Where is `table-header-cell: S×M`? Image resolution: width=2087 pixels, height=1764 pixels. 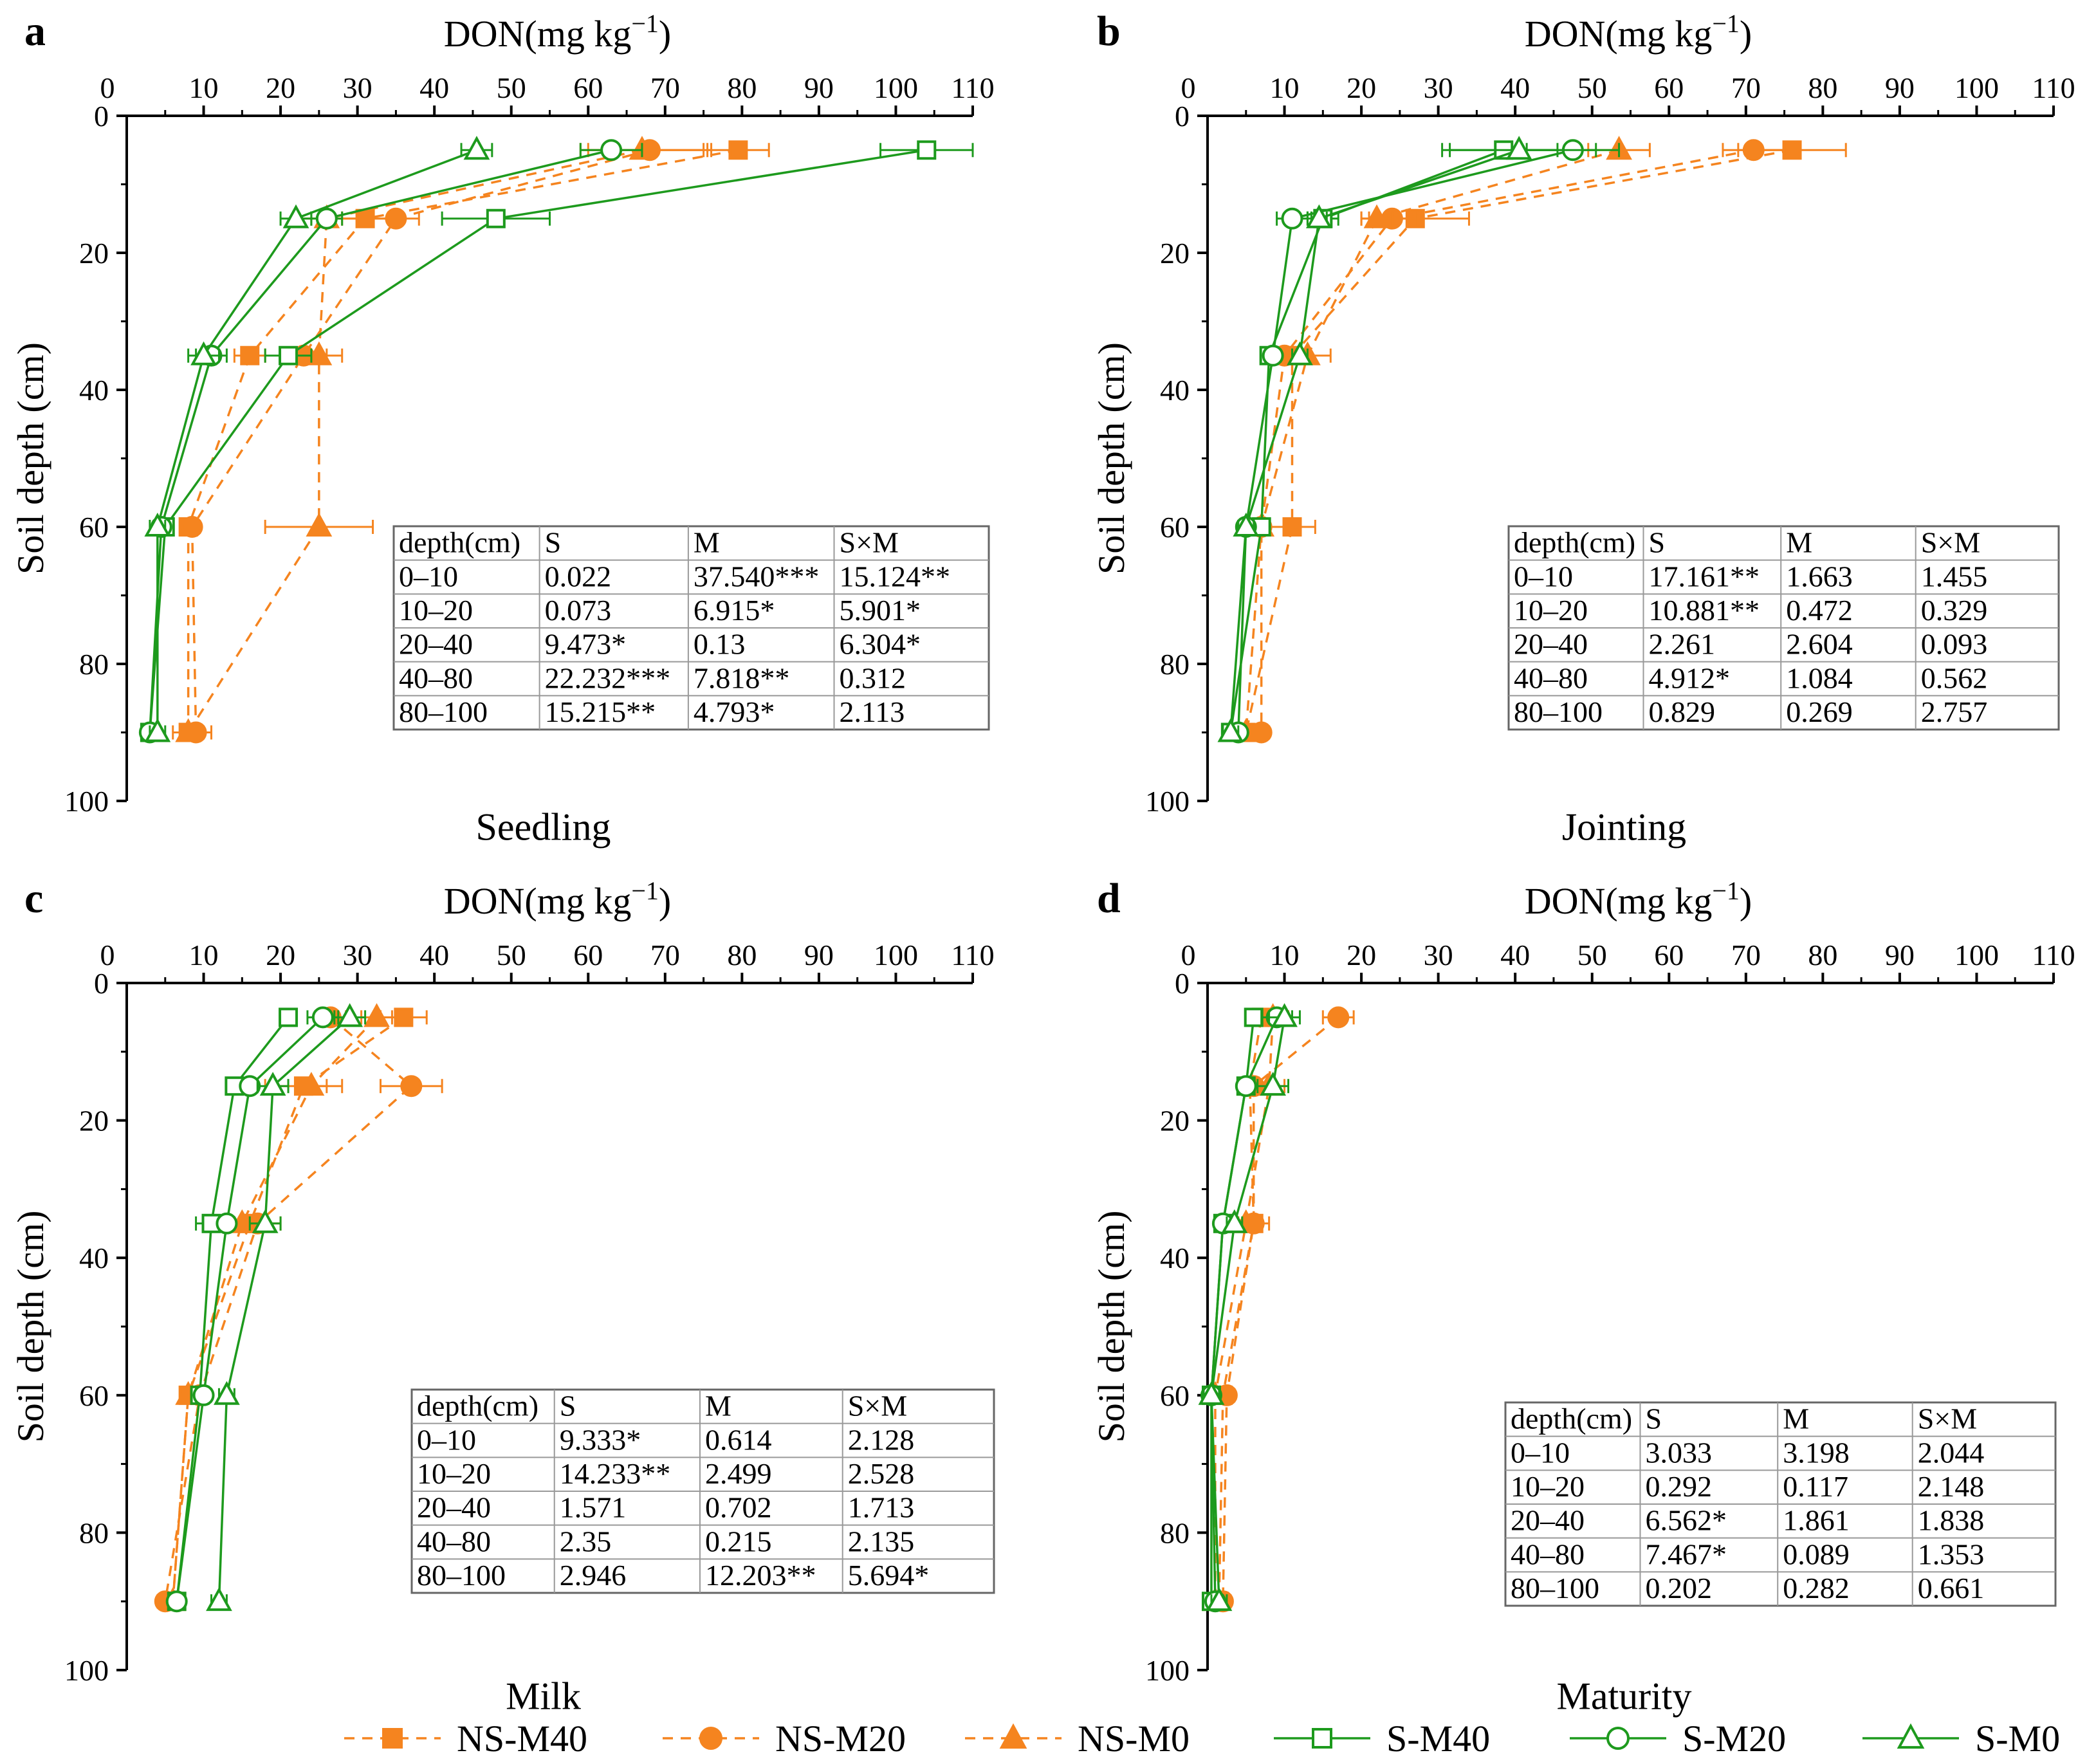 table-header-cell: S×M is located at coordinates (869, 542).